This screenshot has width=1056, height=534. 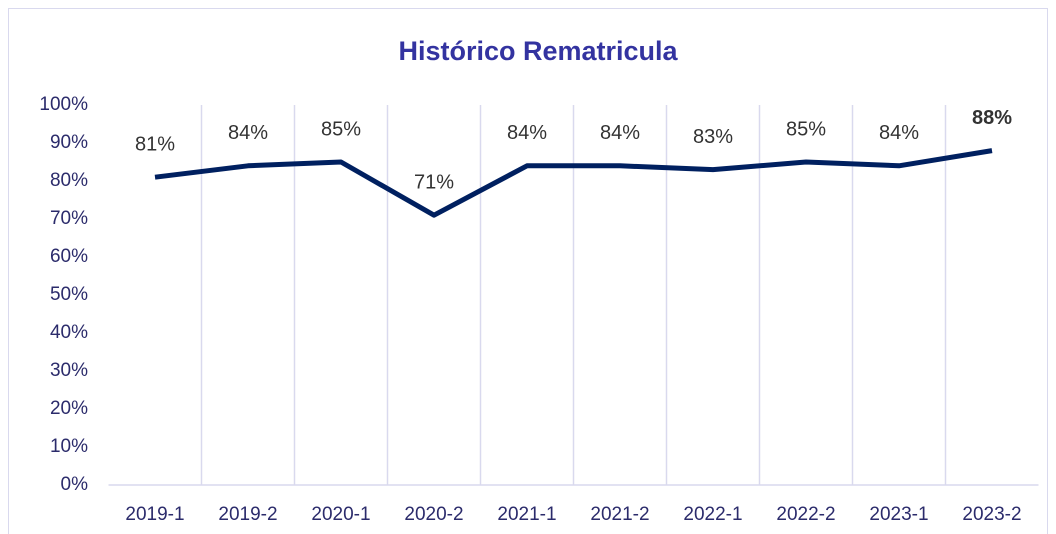 What do you see at coordinates (75, 484) in the screenshot?
I see `y-tick-label: 0%` at bounding box center [75, 484].